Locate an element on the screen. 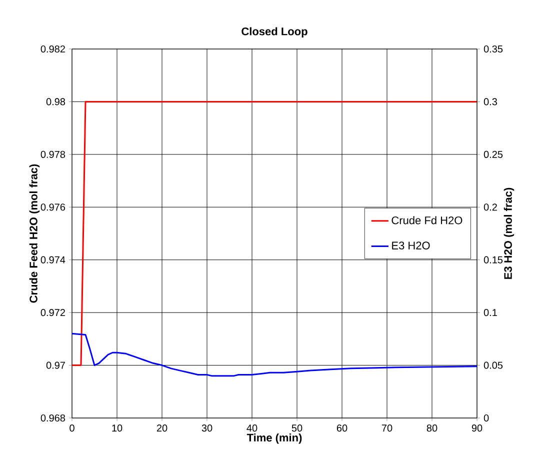 The image size is (544, 460). x-tick-label: 70 is located at coordinates (387, 428).